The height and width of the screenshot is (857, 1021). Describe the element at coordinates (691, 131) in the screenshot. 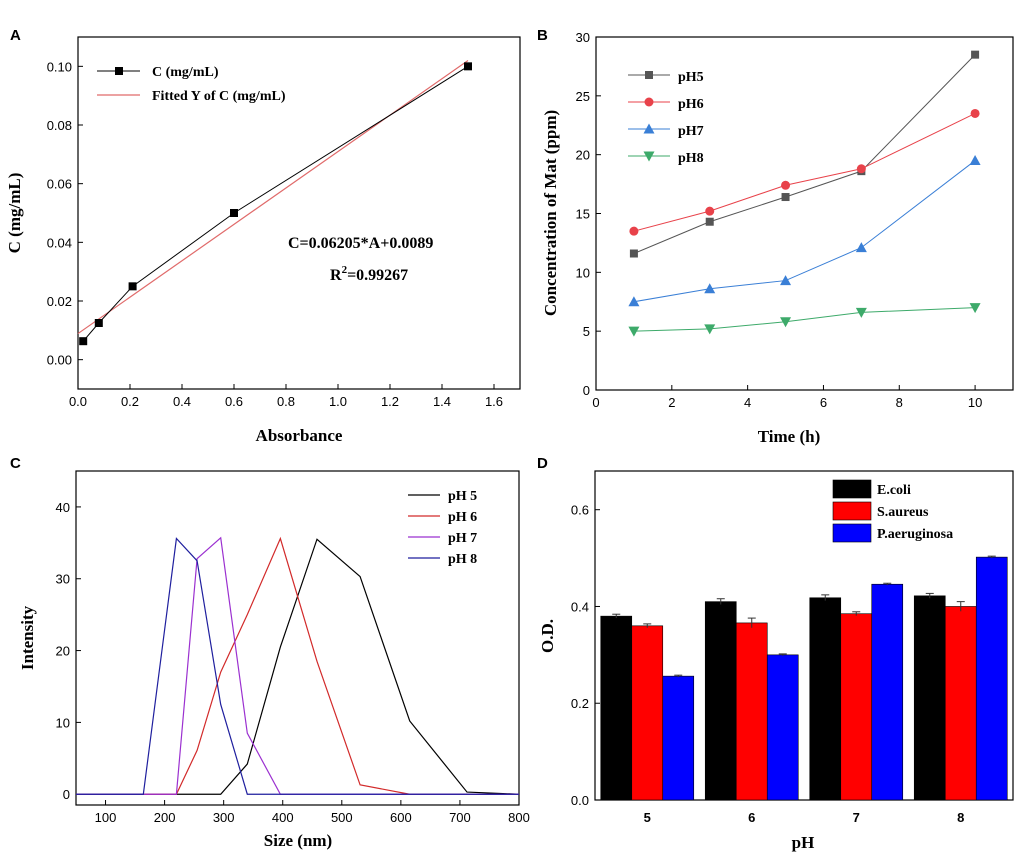

I see `legend-label-ph7: pH7` at that location.